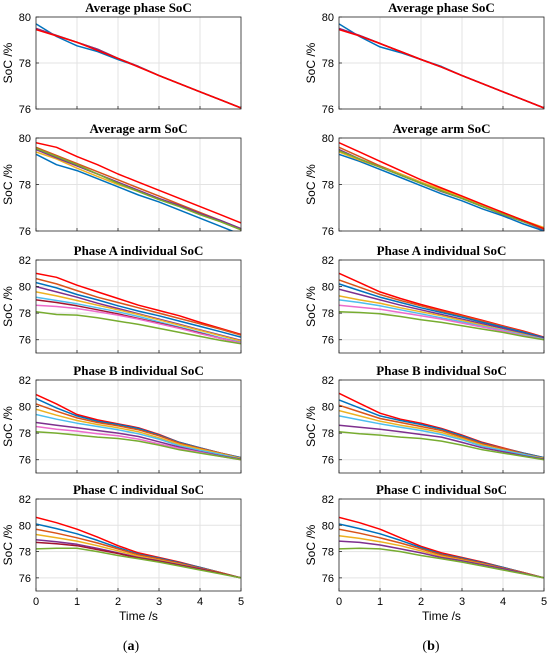  What do you see at coordinates (8, 62) in the screenshot?
I see `chart-a-average-phase-soc-ylabel: SoC /%` at bounding box center [8, 62].